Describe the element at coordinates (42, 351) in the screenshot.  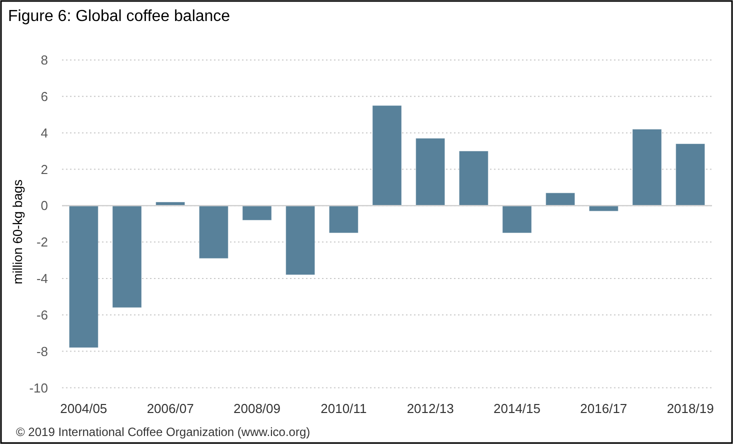
I see `y-tick-label: -8` at that location.